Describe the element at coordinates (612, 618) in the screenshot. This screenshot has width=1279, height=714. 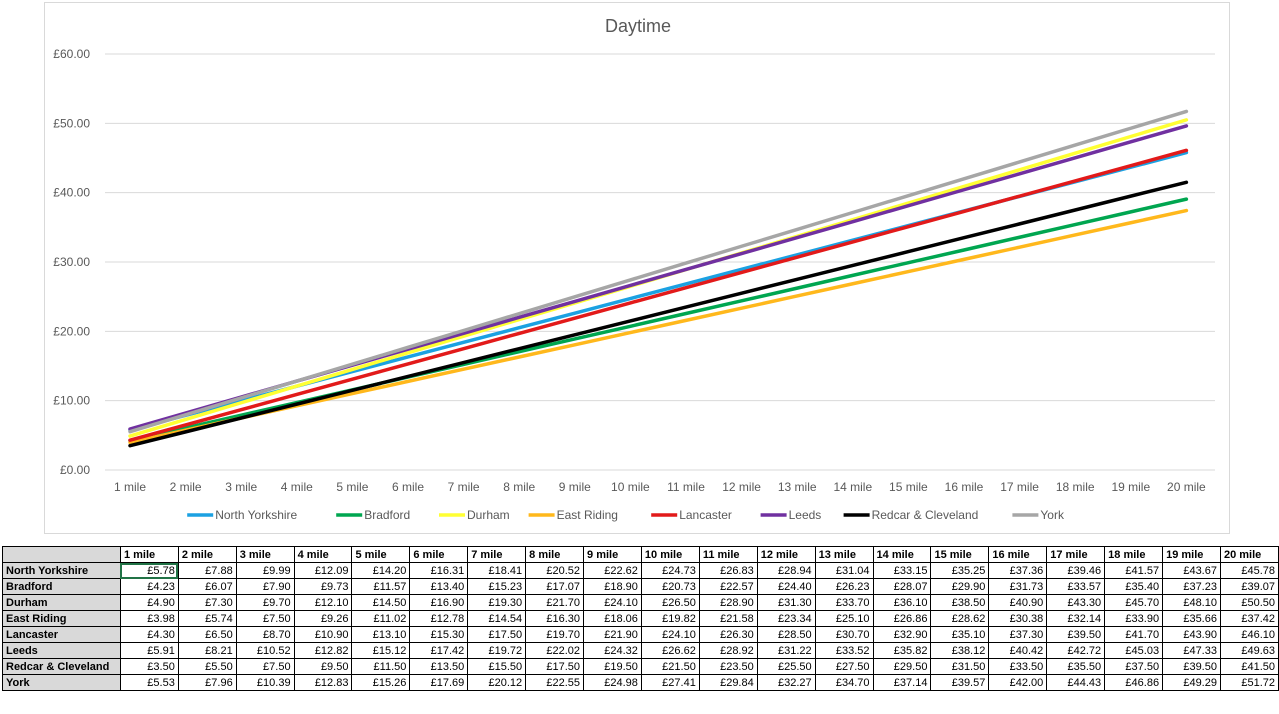
I see `table-cell: £18.06` at that location.